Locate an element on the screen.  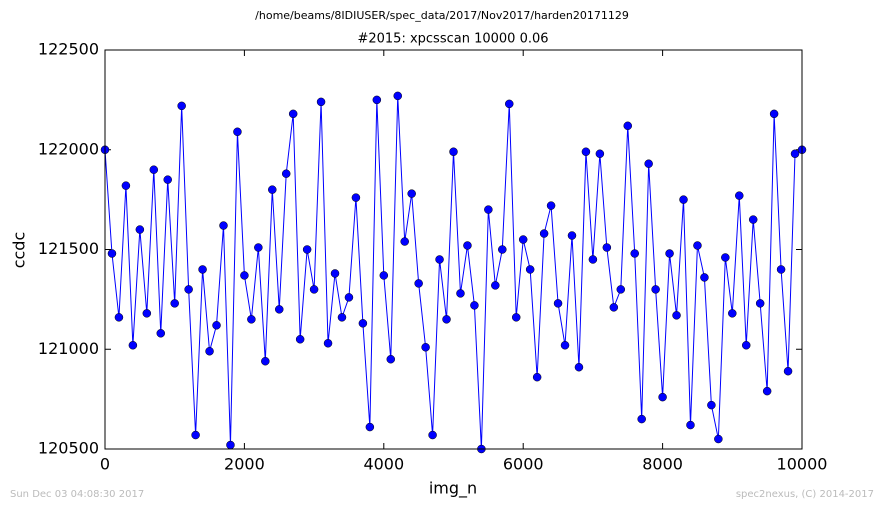
y-tick-label: 121500 is located at coordinates (68, 248).